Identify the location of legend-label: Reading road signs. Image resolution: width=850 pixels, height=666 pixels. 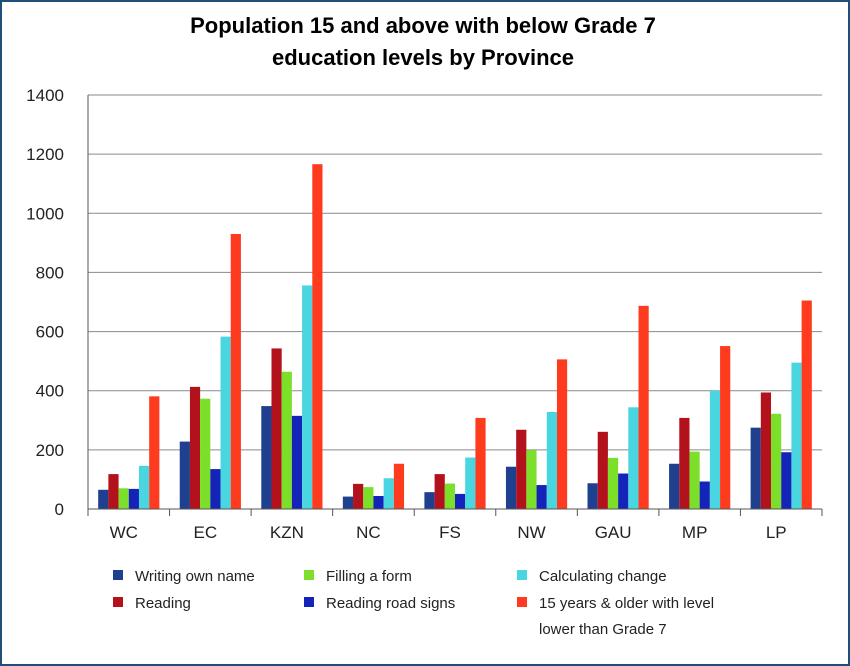
(390, 603).